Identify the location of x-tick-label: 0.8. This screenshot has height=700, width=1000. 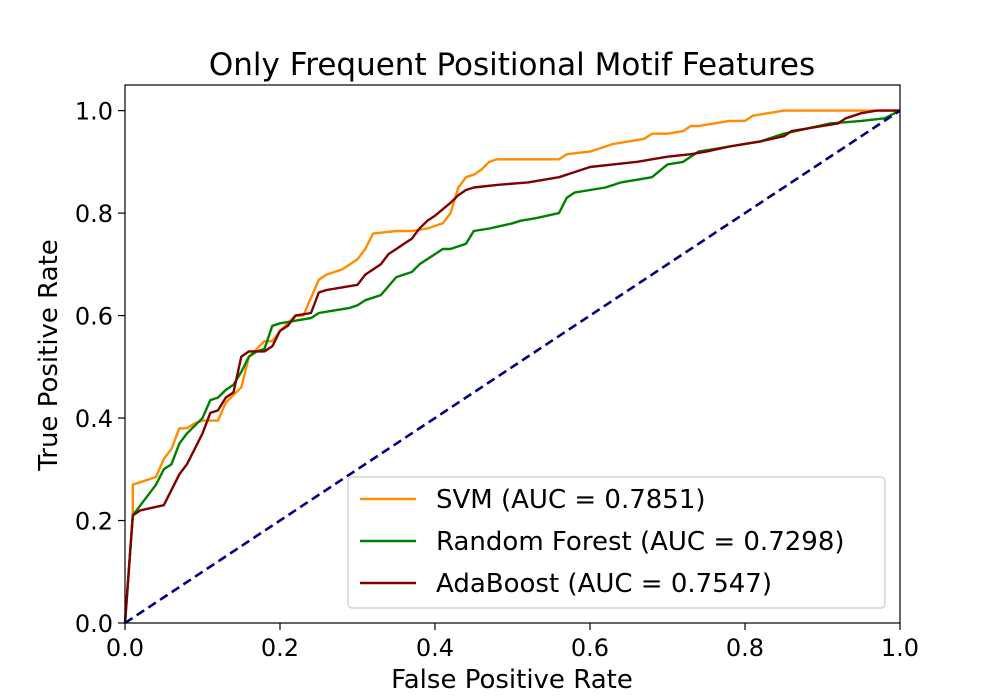
(745, 648).